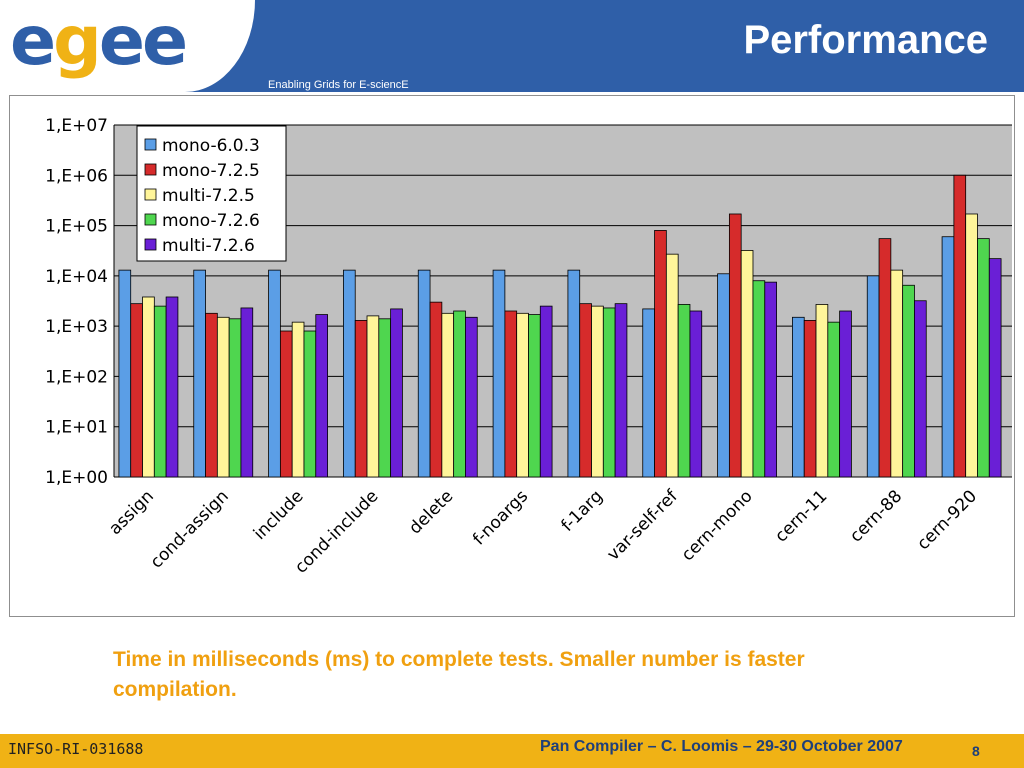 The width and height of the screenshot is (1024, 768). Describe the element at coordinates (76, 277) in the screenshot. I see `y-tick-label: 1,E+04` at that location.